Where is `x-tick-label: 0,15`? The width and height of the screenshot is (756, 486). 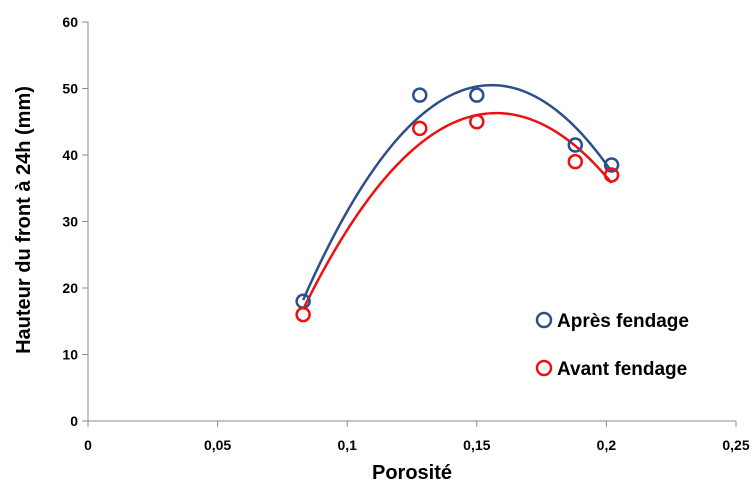
x-tick-label: 0,15 is located at coordinates (476, 445).